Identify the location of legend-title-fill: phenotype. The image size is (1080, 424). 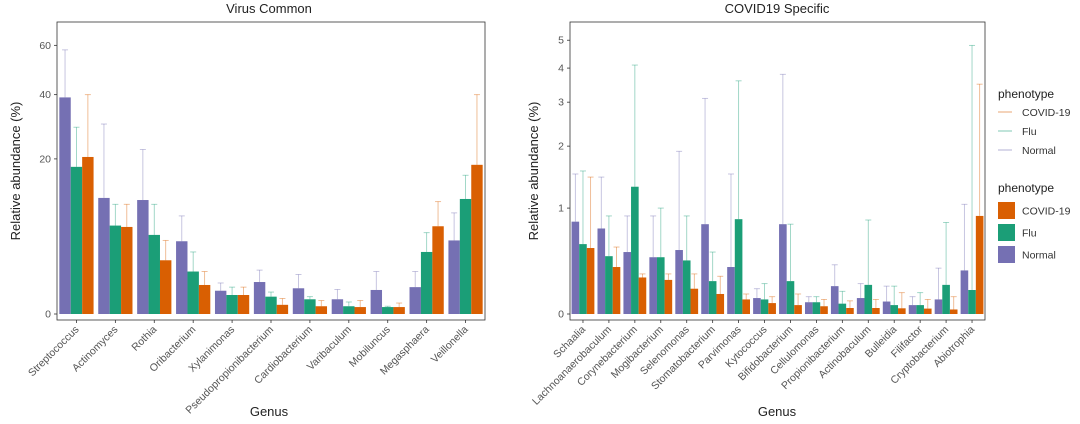
(1026, 188).